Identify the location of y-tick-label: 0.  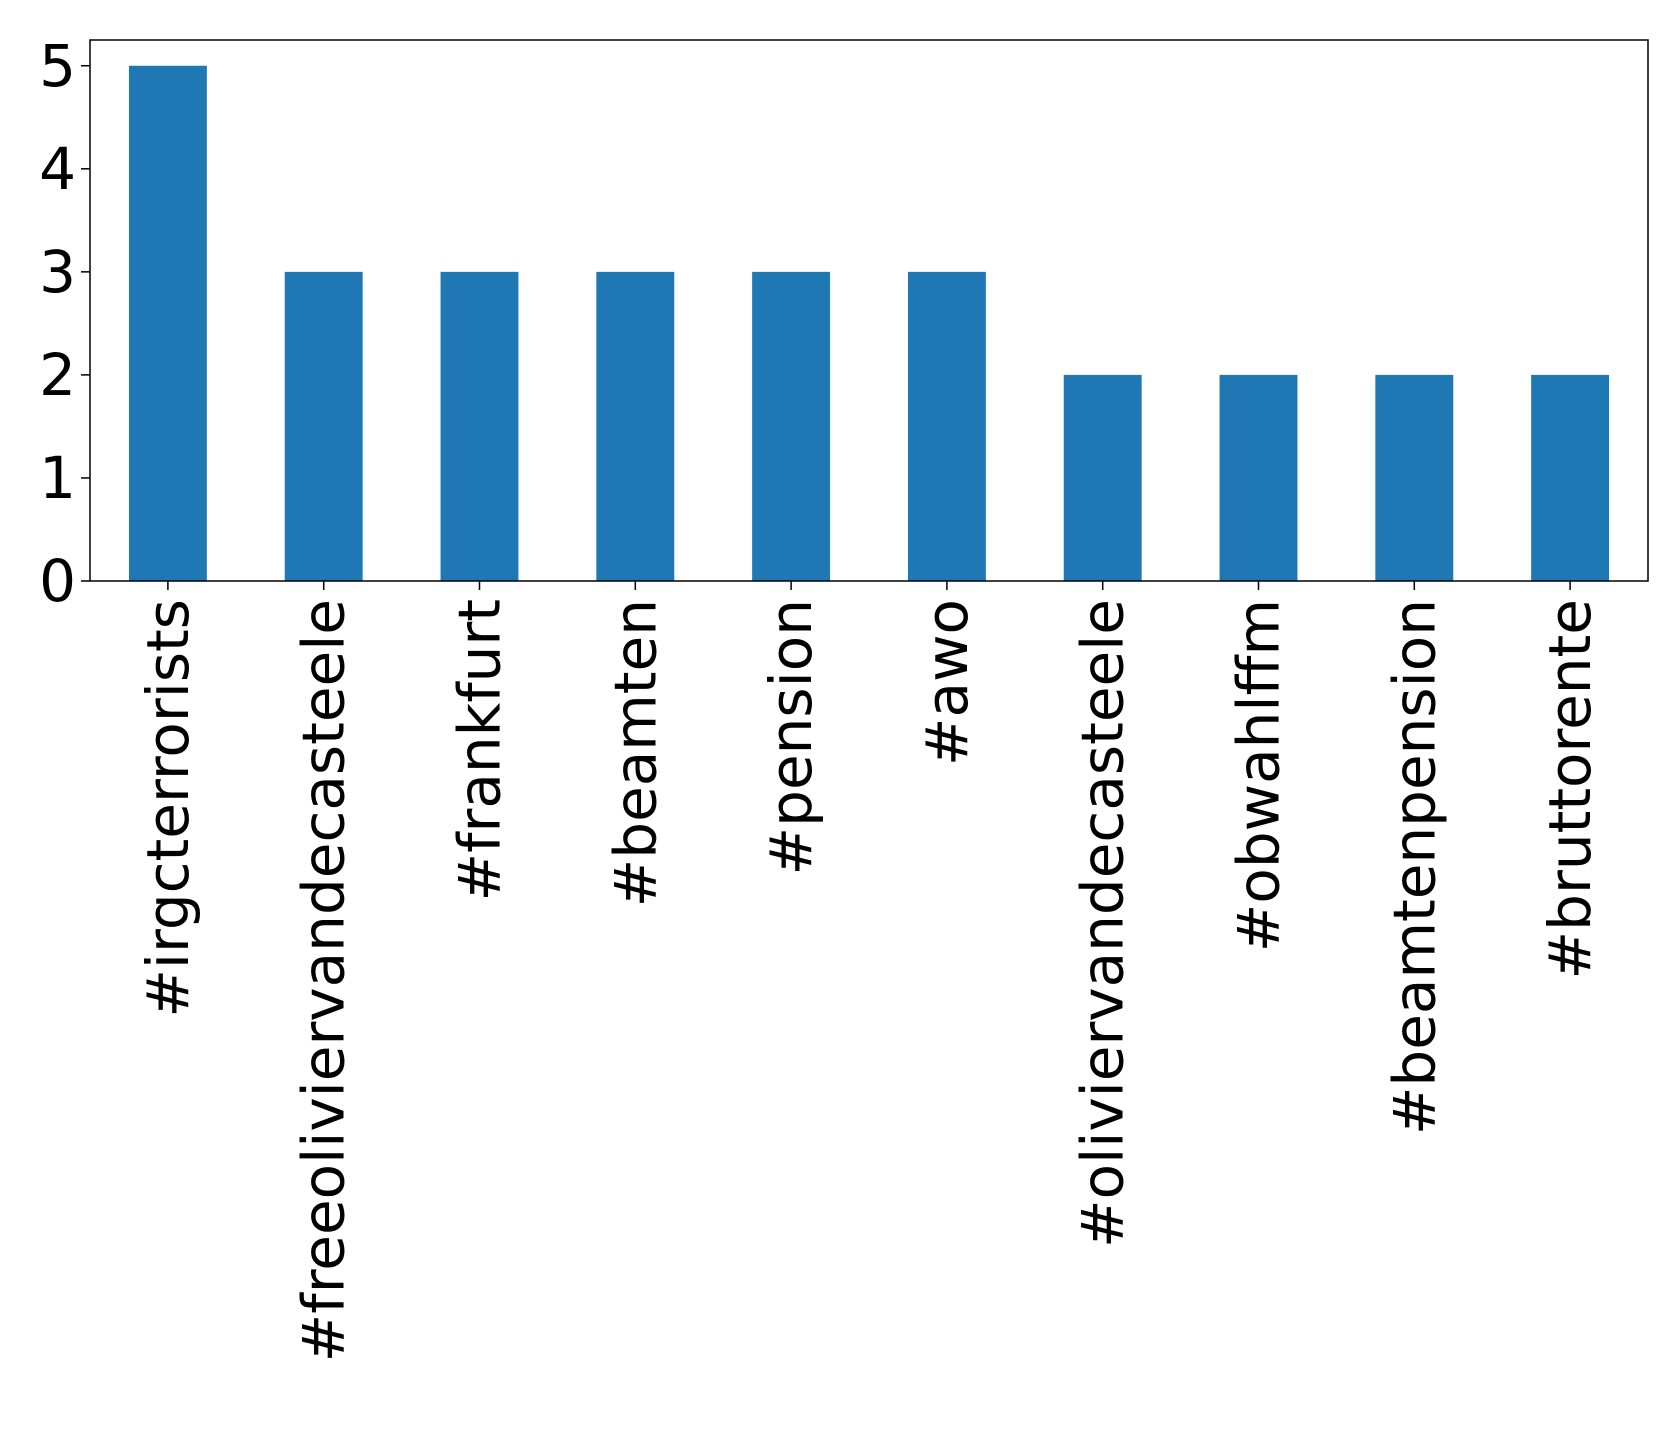
(57, 581).